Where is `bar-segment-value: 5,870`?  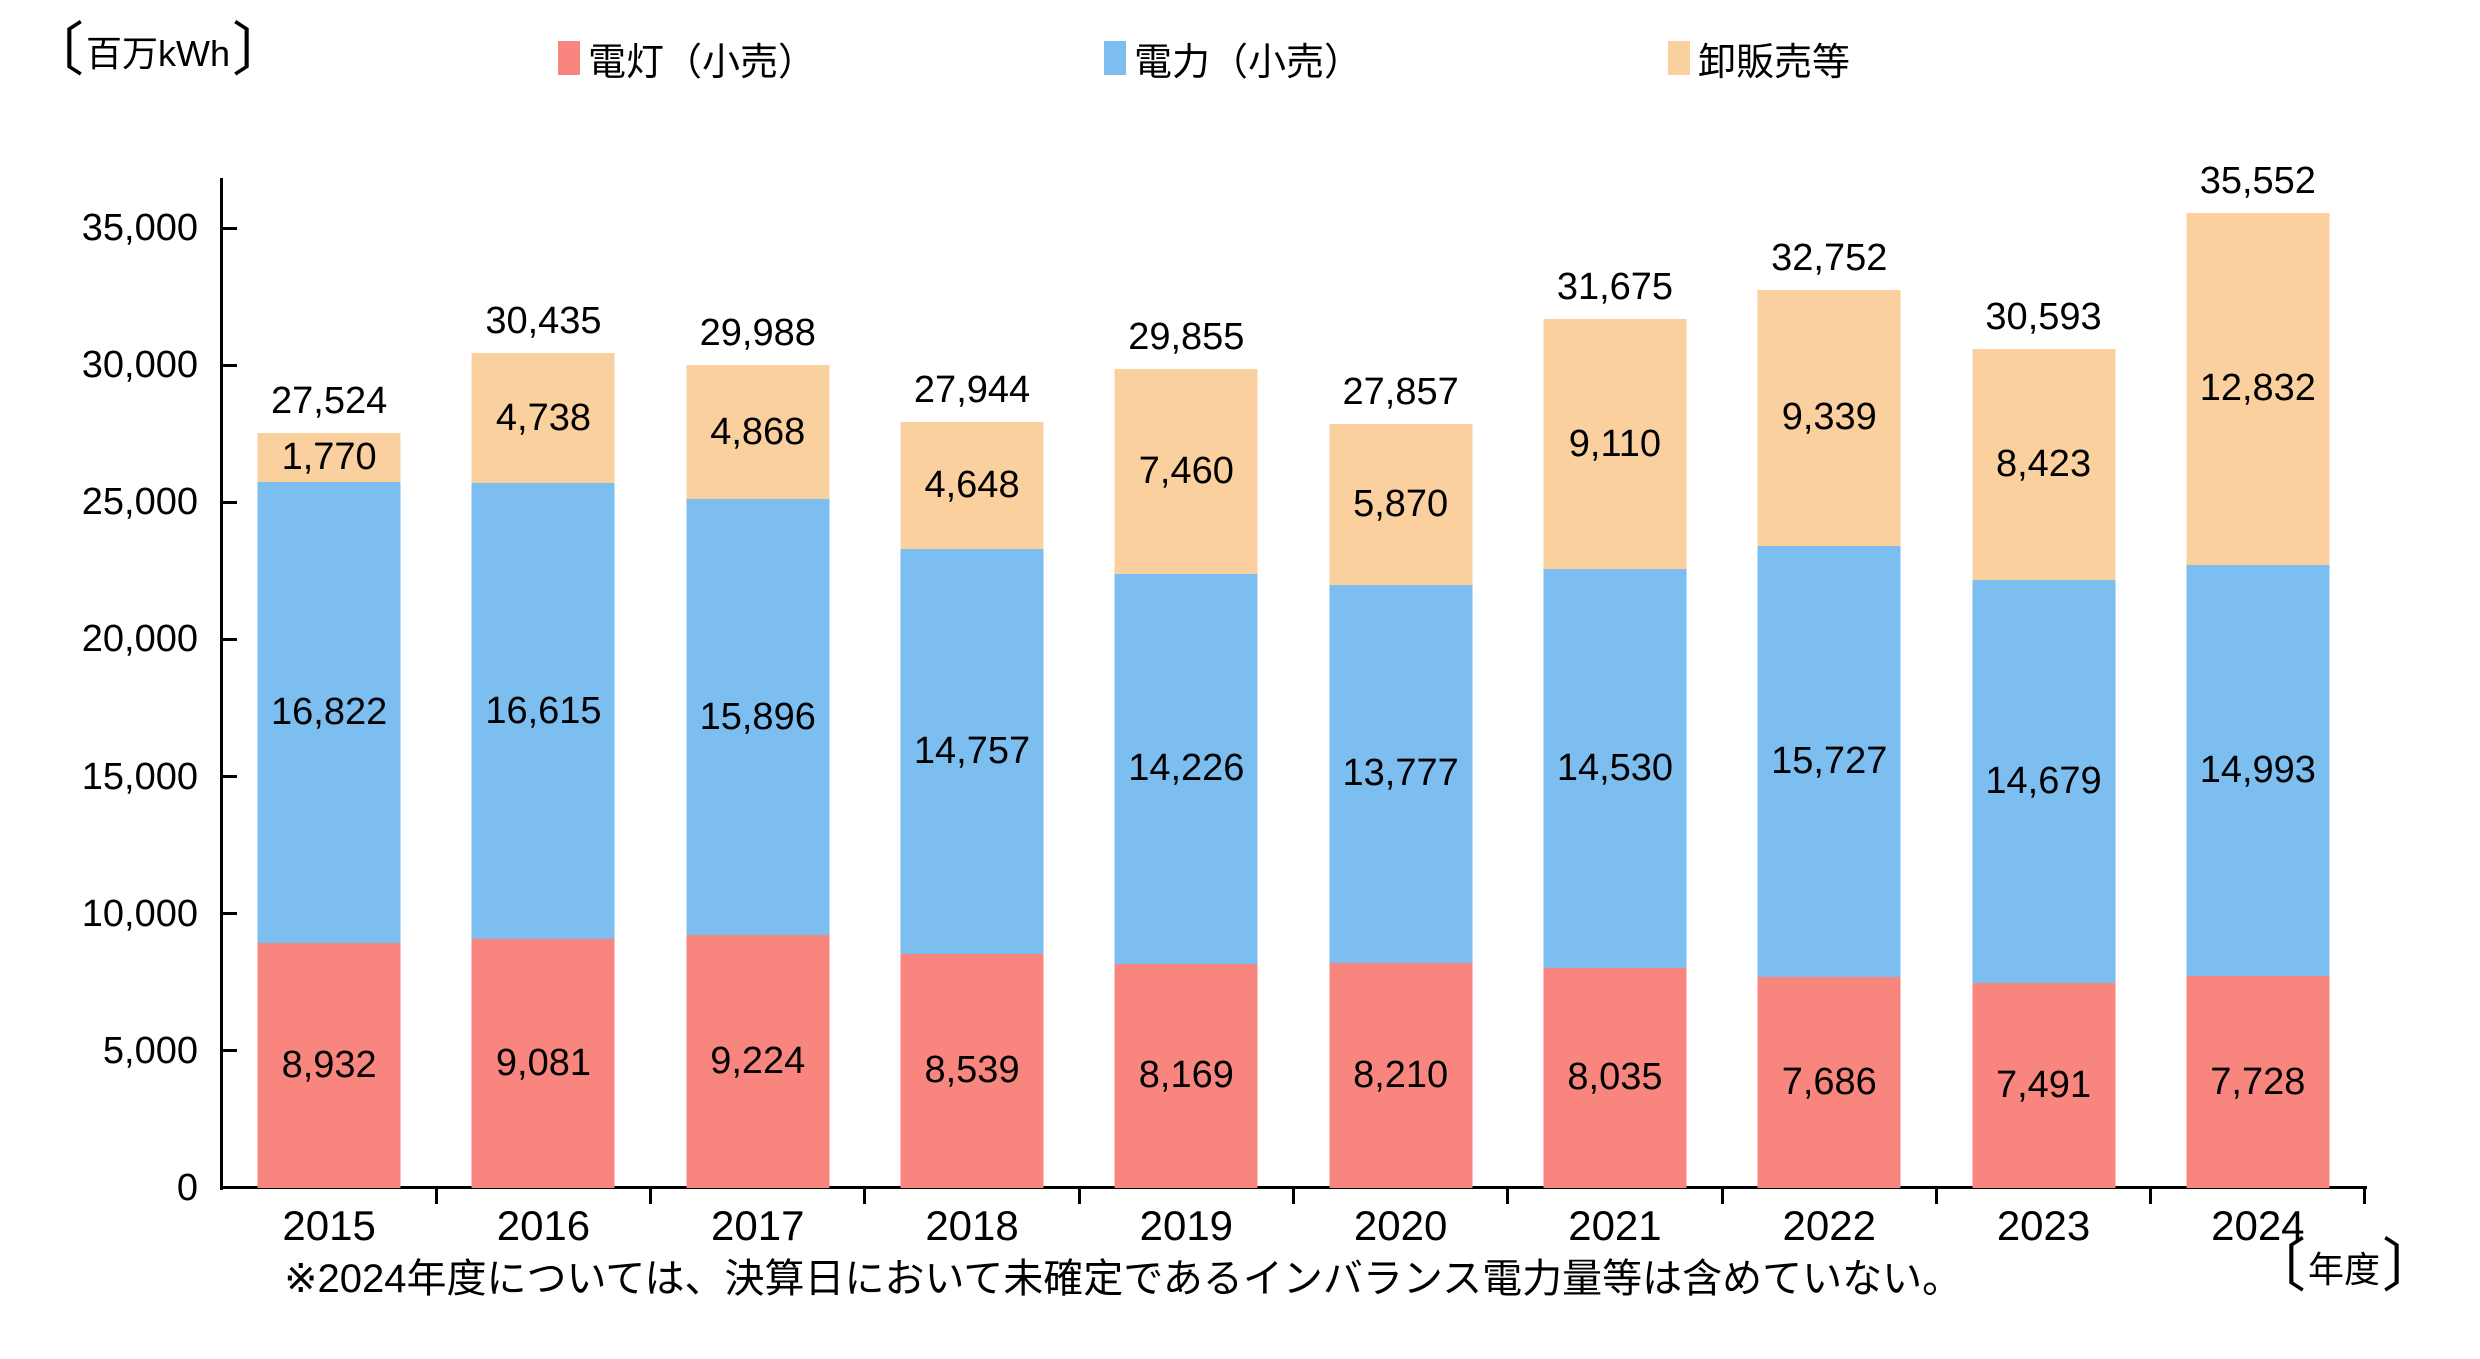
bar-segment-value: 5,870 is located at coordinates (1401, 503).